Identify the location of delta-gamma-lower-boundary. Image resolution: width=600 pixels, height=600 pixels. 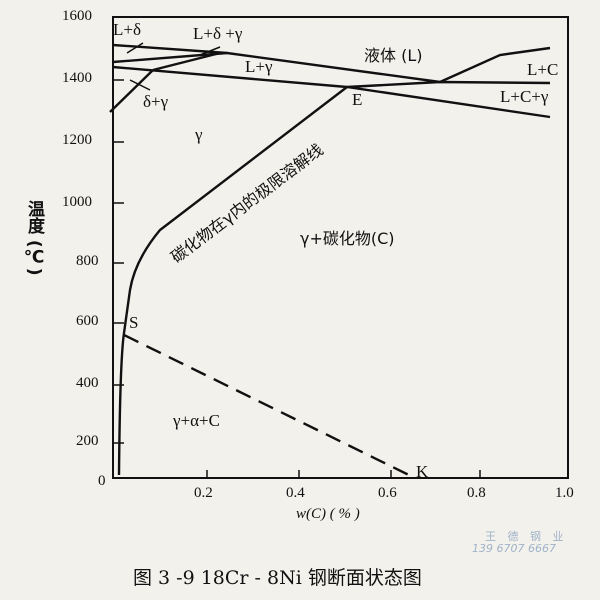
(131, 91).